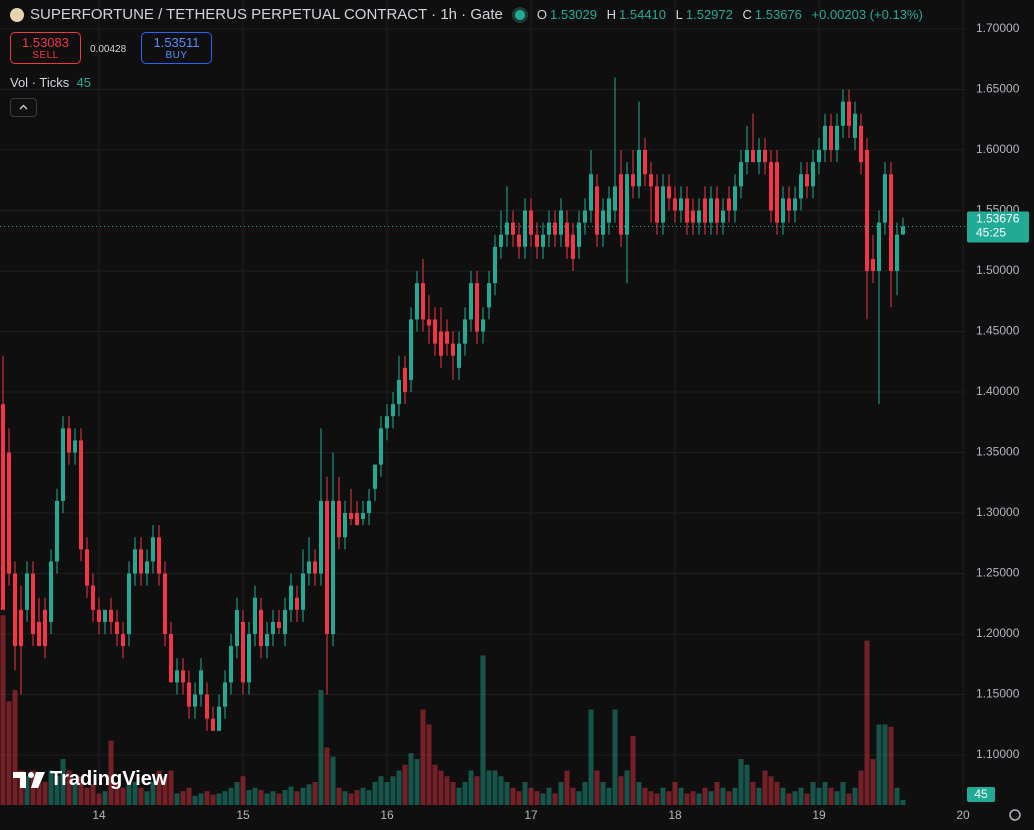 The height and width of the screenshot is (830, 1034). I want to click on volume-axis-box, so click(981, 794).